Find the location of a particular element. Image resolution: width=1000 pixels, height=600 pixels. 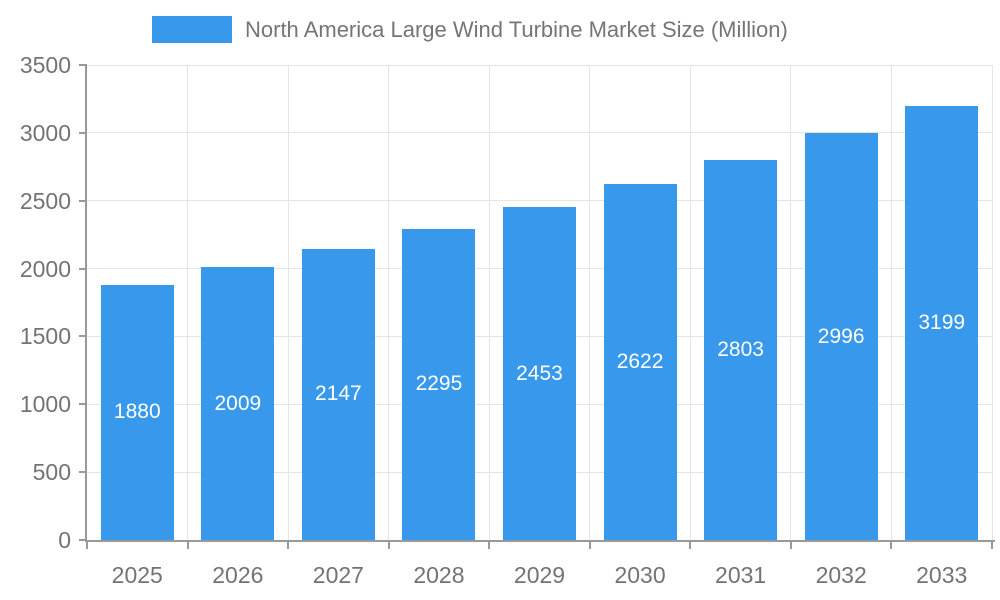

x-tick-label-2032: 2032 is located at coordinates (841, 575).